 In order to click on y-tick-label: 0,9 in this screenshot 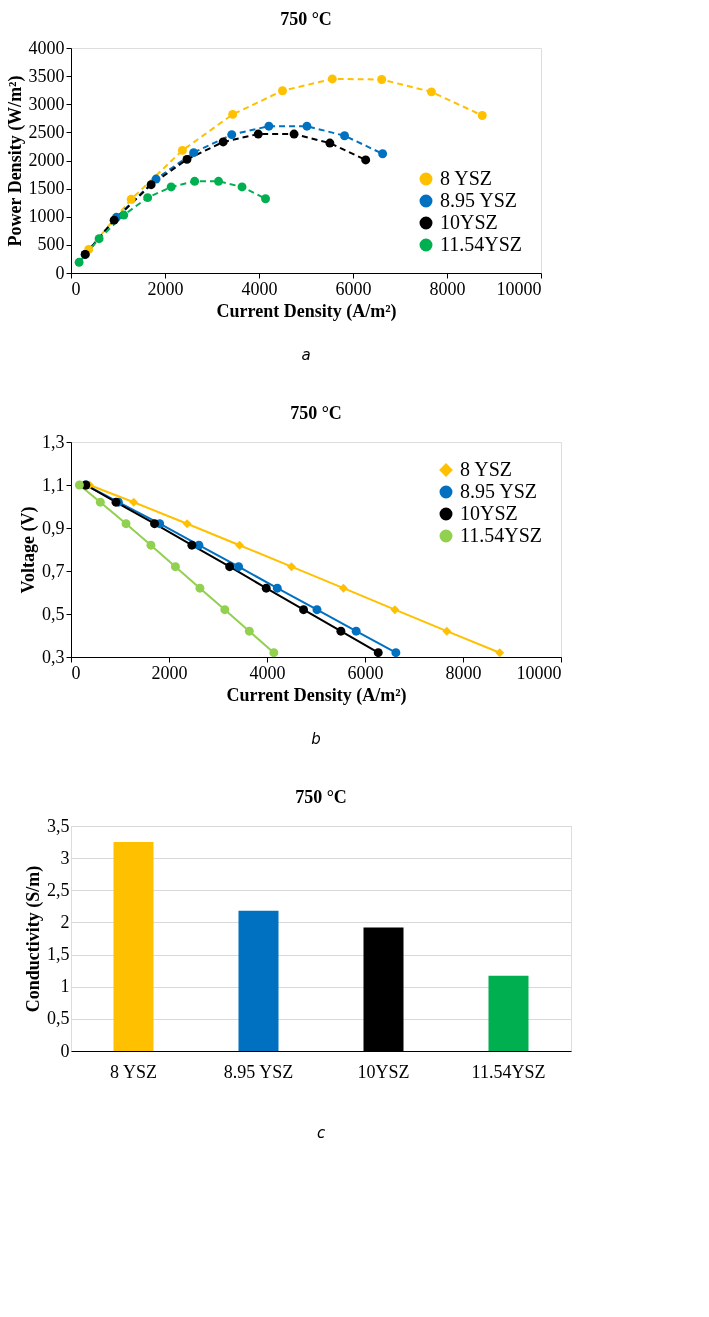, I will do `click(53, 527)`.